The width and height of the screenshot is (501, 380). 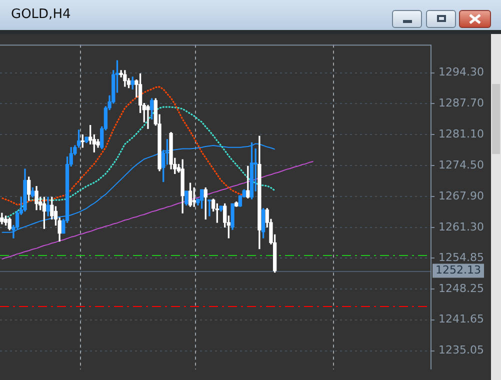 I want to click on y-tick-label: 1267.90, so click(x=461, y=196).